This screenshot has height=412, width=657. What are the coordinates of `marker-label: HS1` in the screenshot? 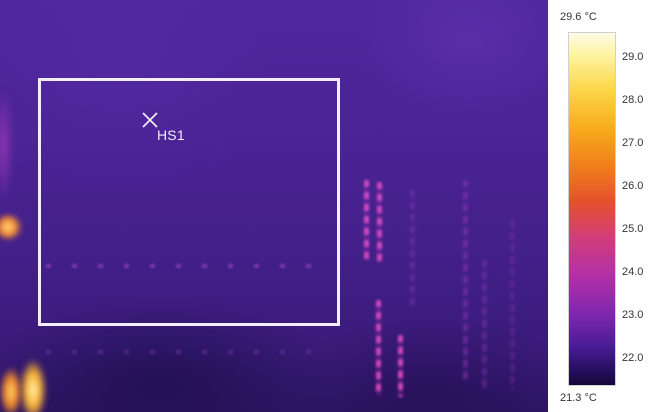 It's located at (171, 135).